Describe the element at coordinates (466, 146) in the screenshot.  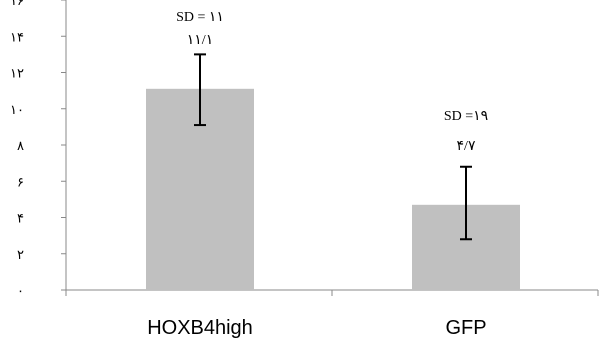
I see `value-label: ۴/۷` at that location.